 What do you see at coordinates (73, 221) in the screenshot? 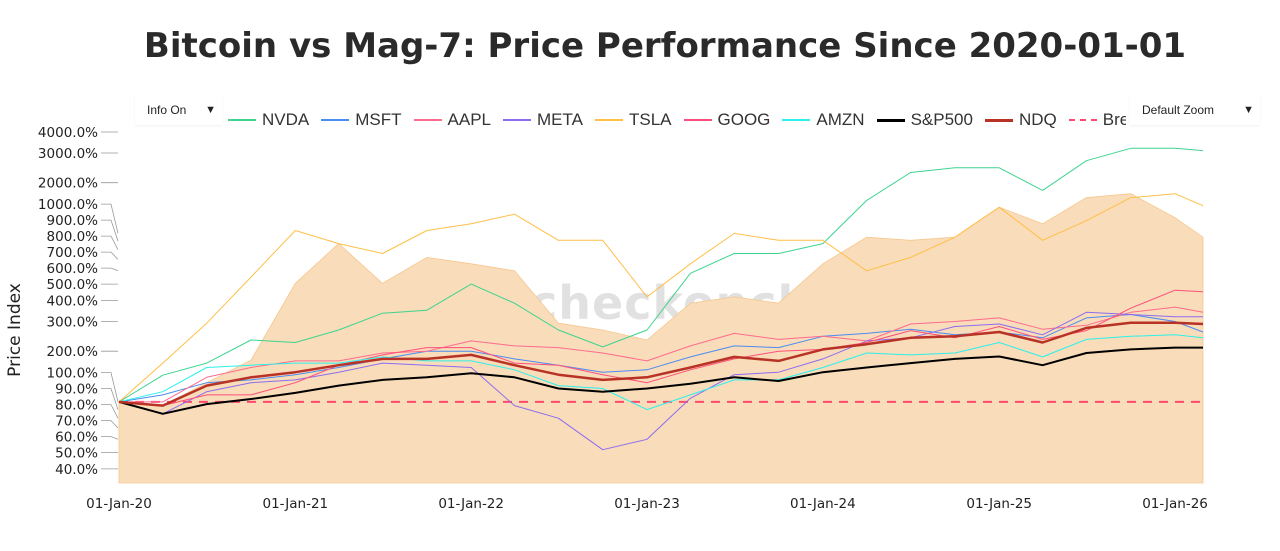
I see `y-tick-label: 900.0%` at bounding box center [73, 221].